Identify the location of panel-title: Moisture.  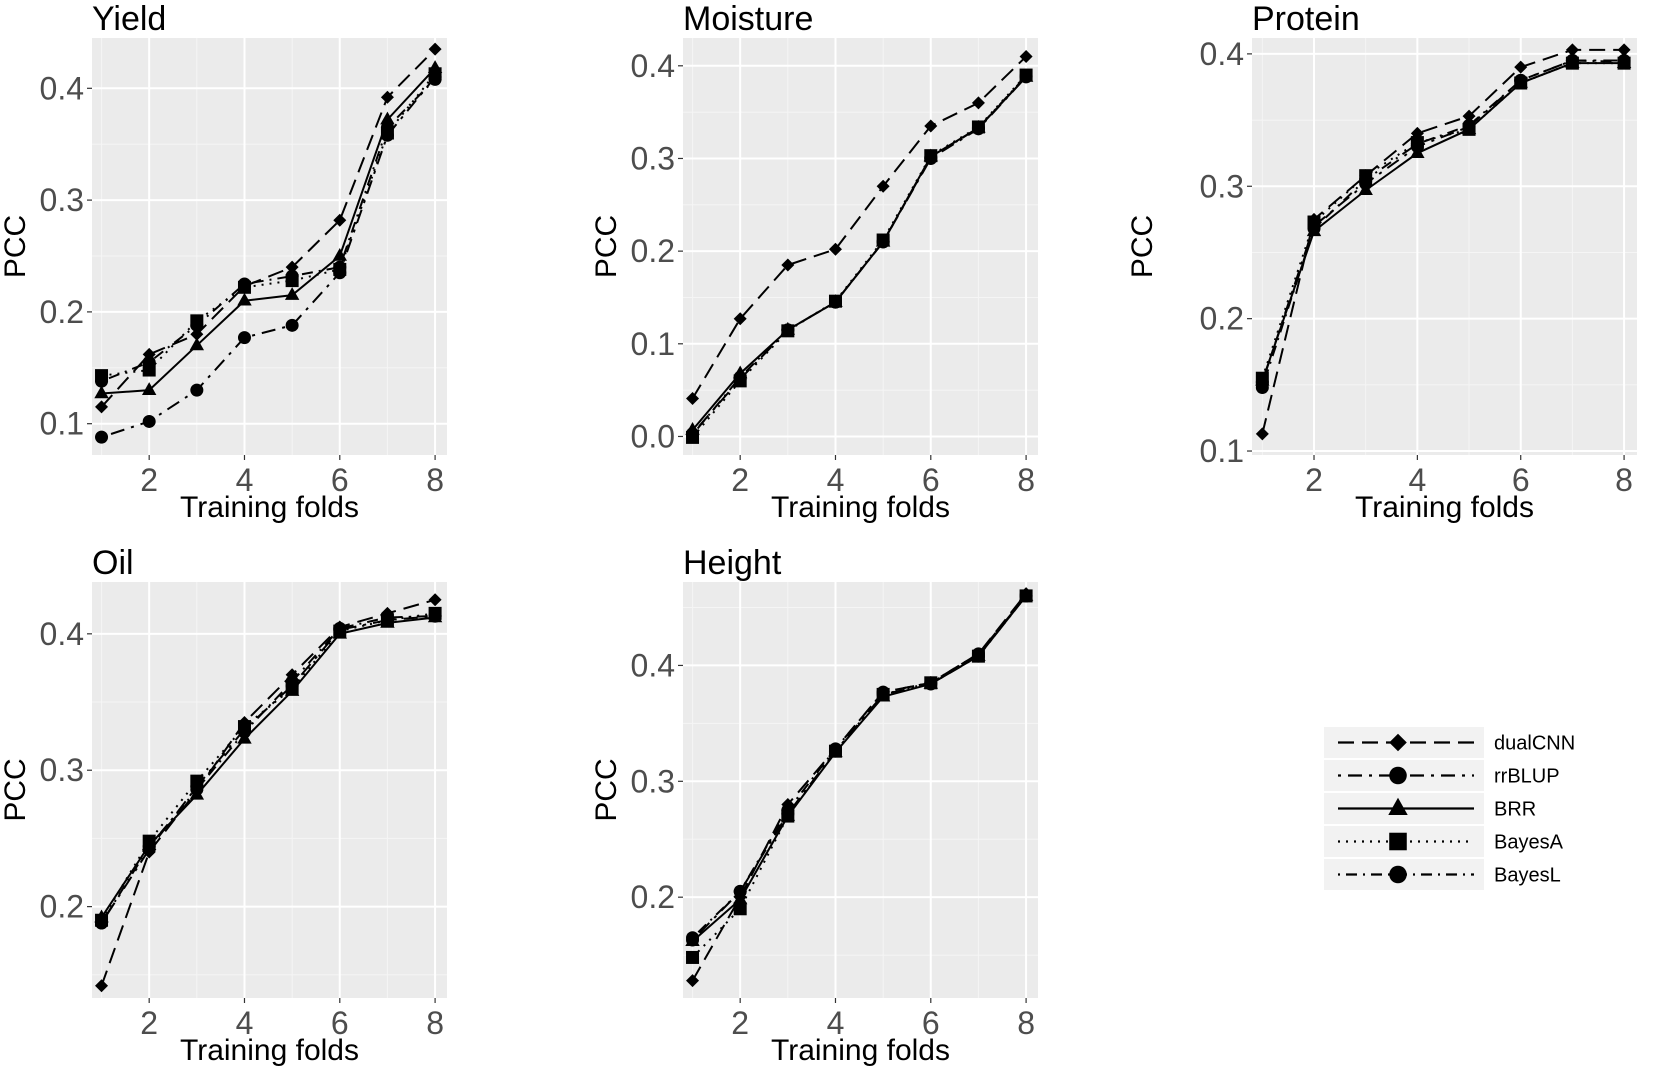
(748, 19).